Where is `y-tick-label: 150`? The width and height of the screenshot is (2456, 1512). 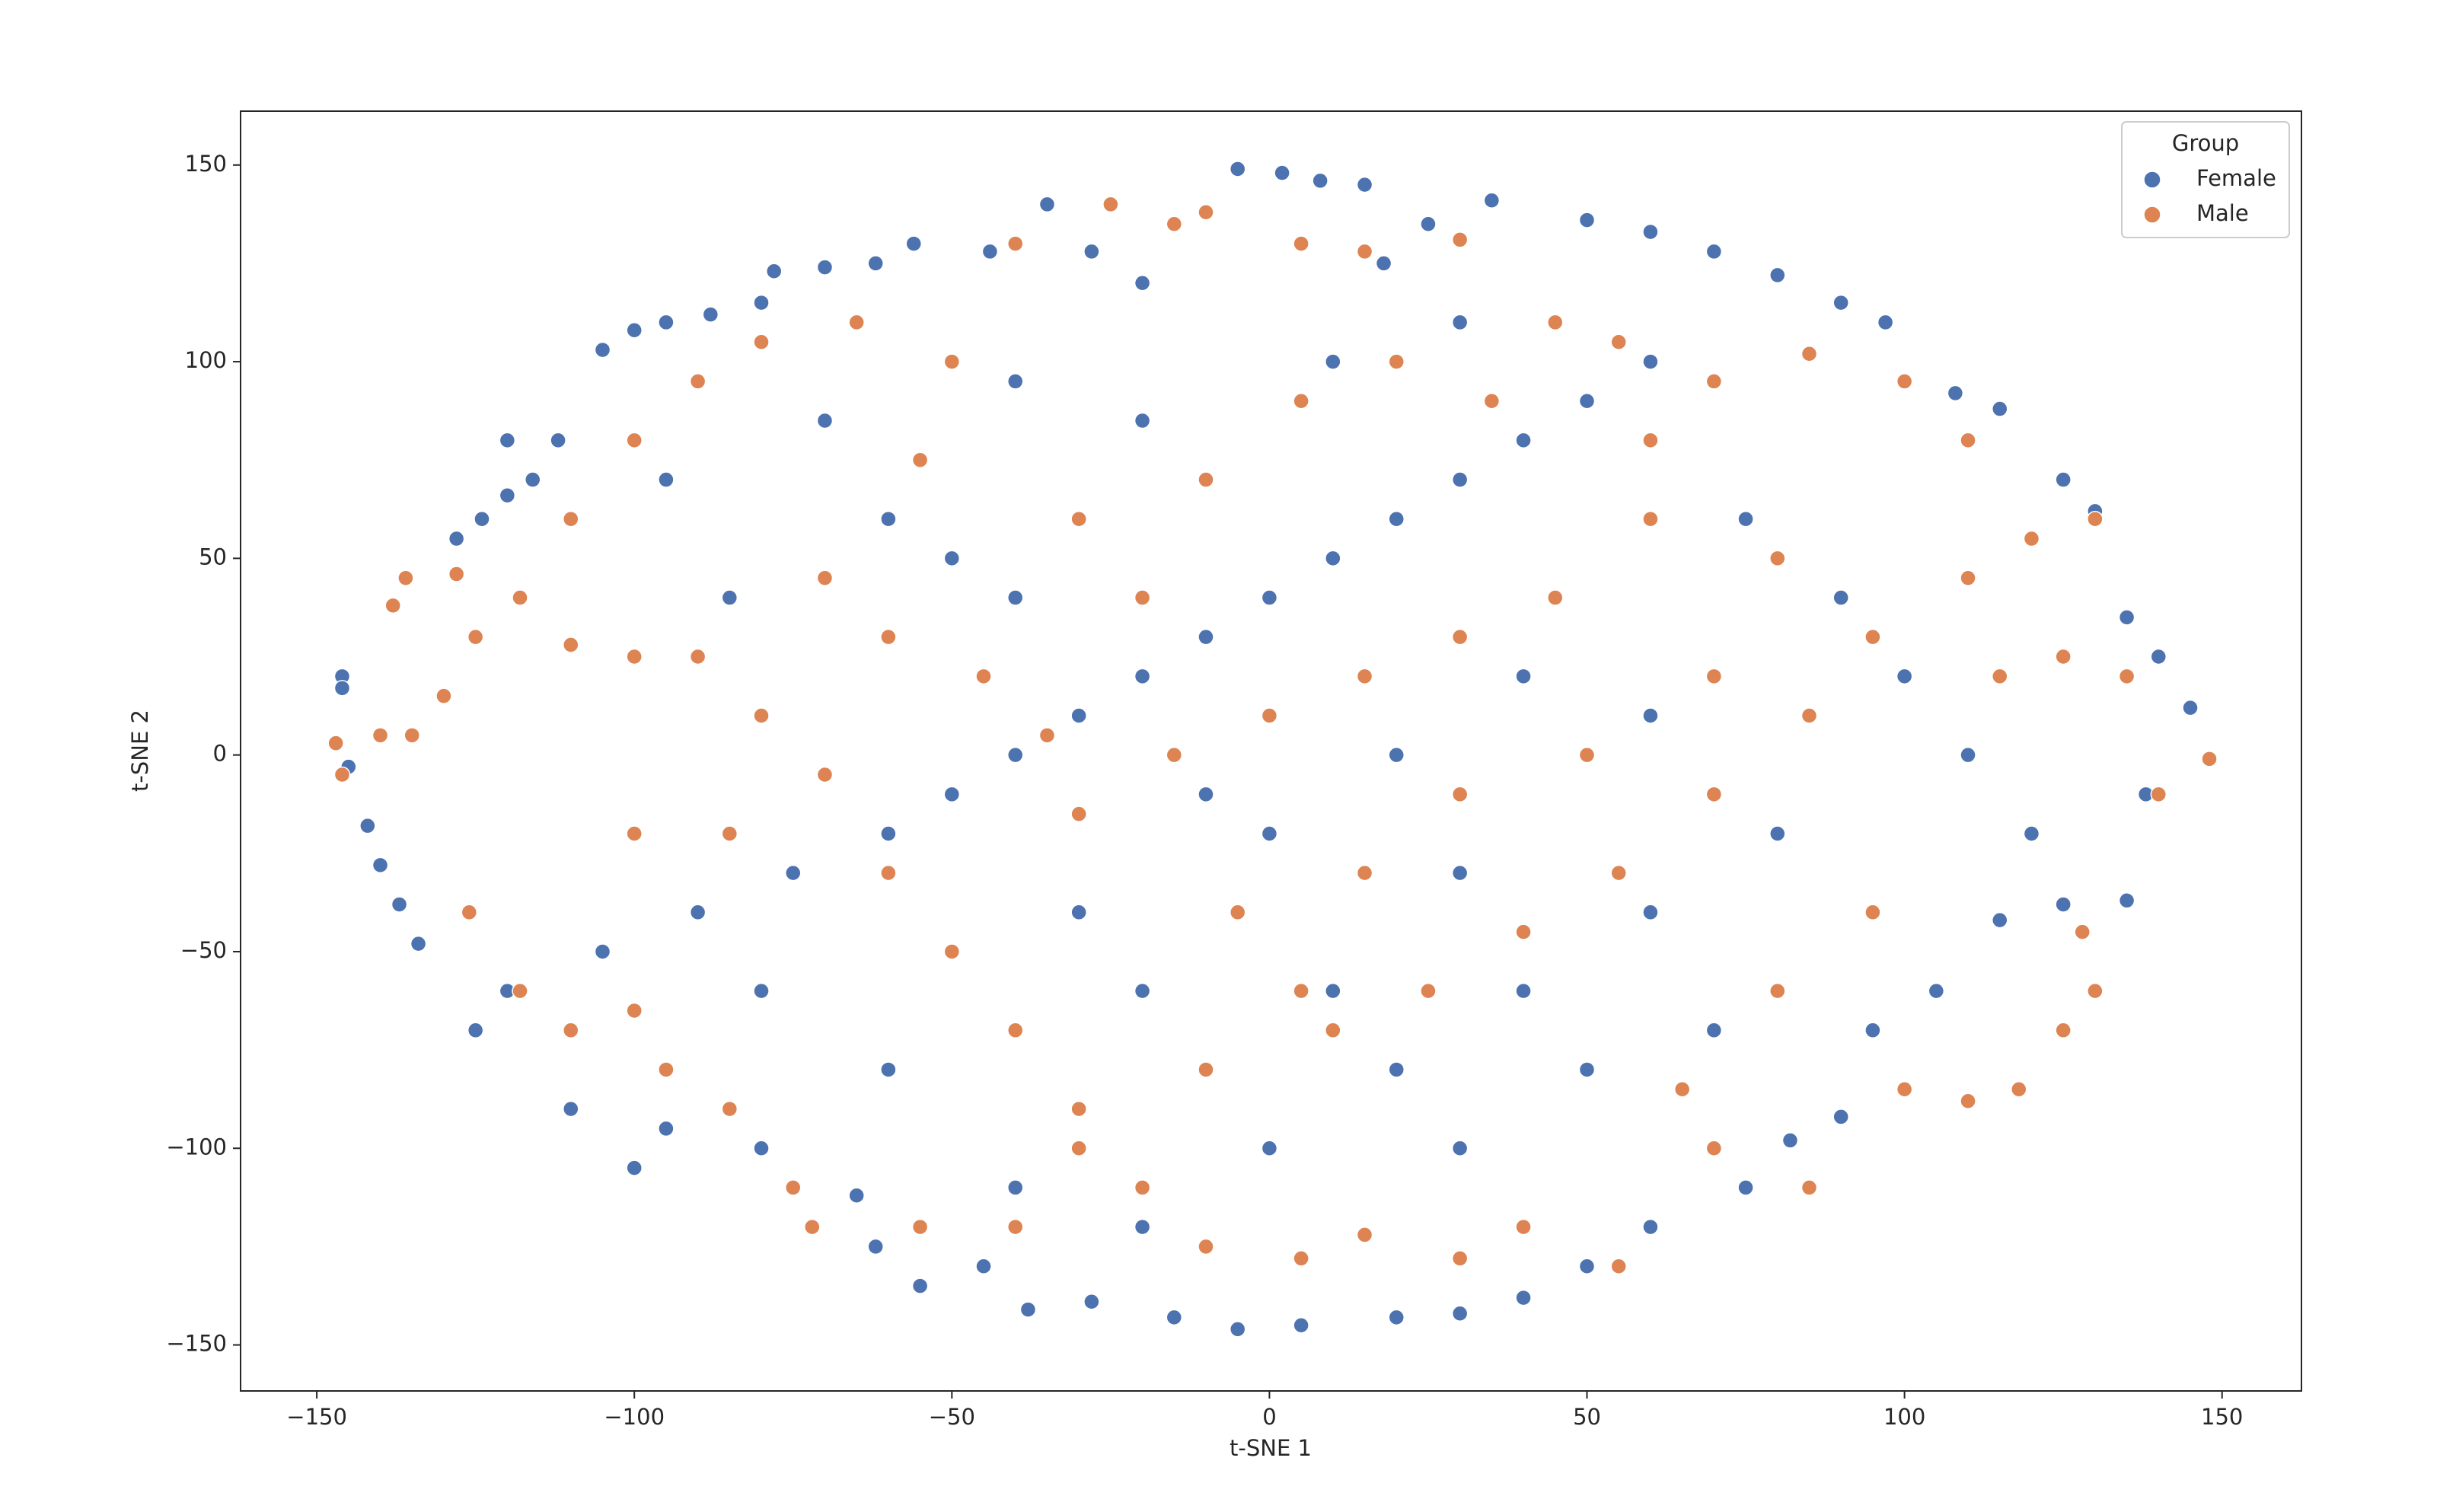 y-tick-label: 150 is located at coordinates (206, 164).